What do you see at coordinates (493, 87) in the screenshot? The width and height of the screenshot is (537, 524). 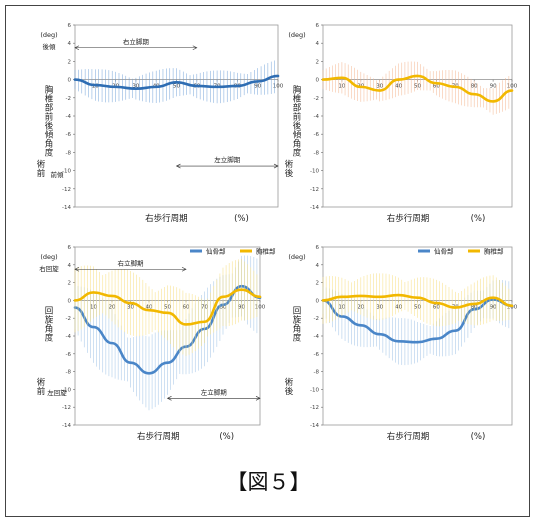 I see `x-tick-label: 90` at bounding box center [493, 87].